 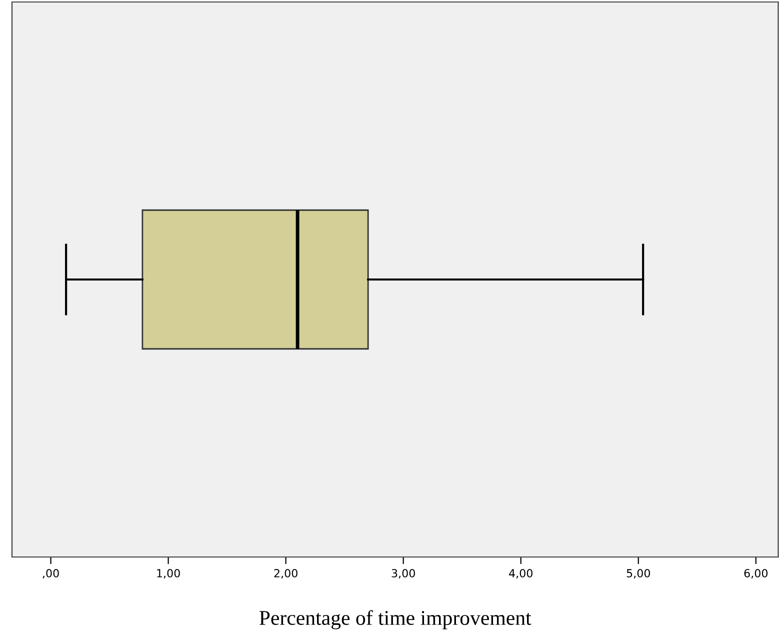 I want to click on x-axis-title: Percentage of time improvement, so click(x=395, y=620).